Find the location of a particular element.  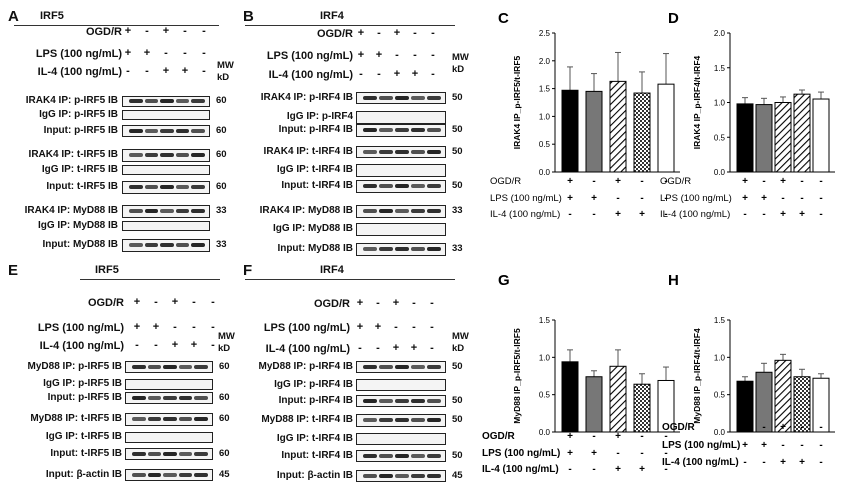

blot-row-label: Input: MyD88 IB is located at coordinates (315, 248).